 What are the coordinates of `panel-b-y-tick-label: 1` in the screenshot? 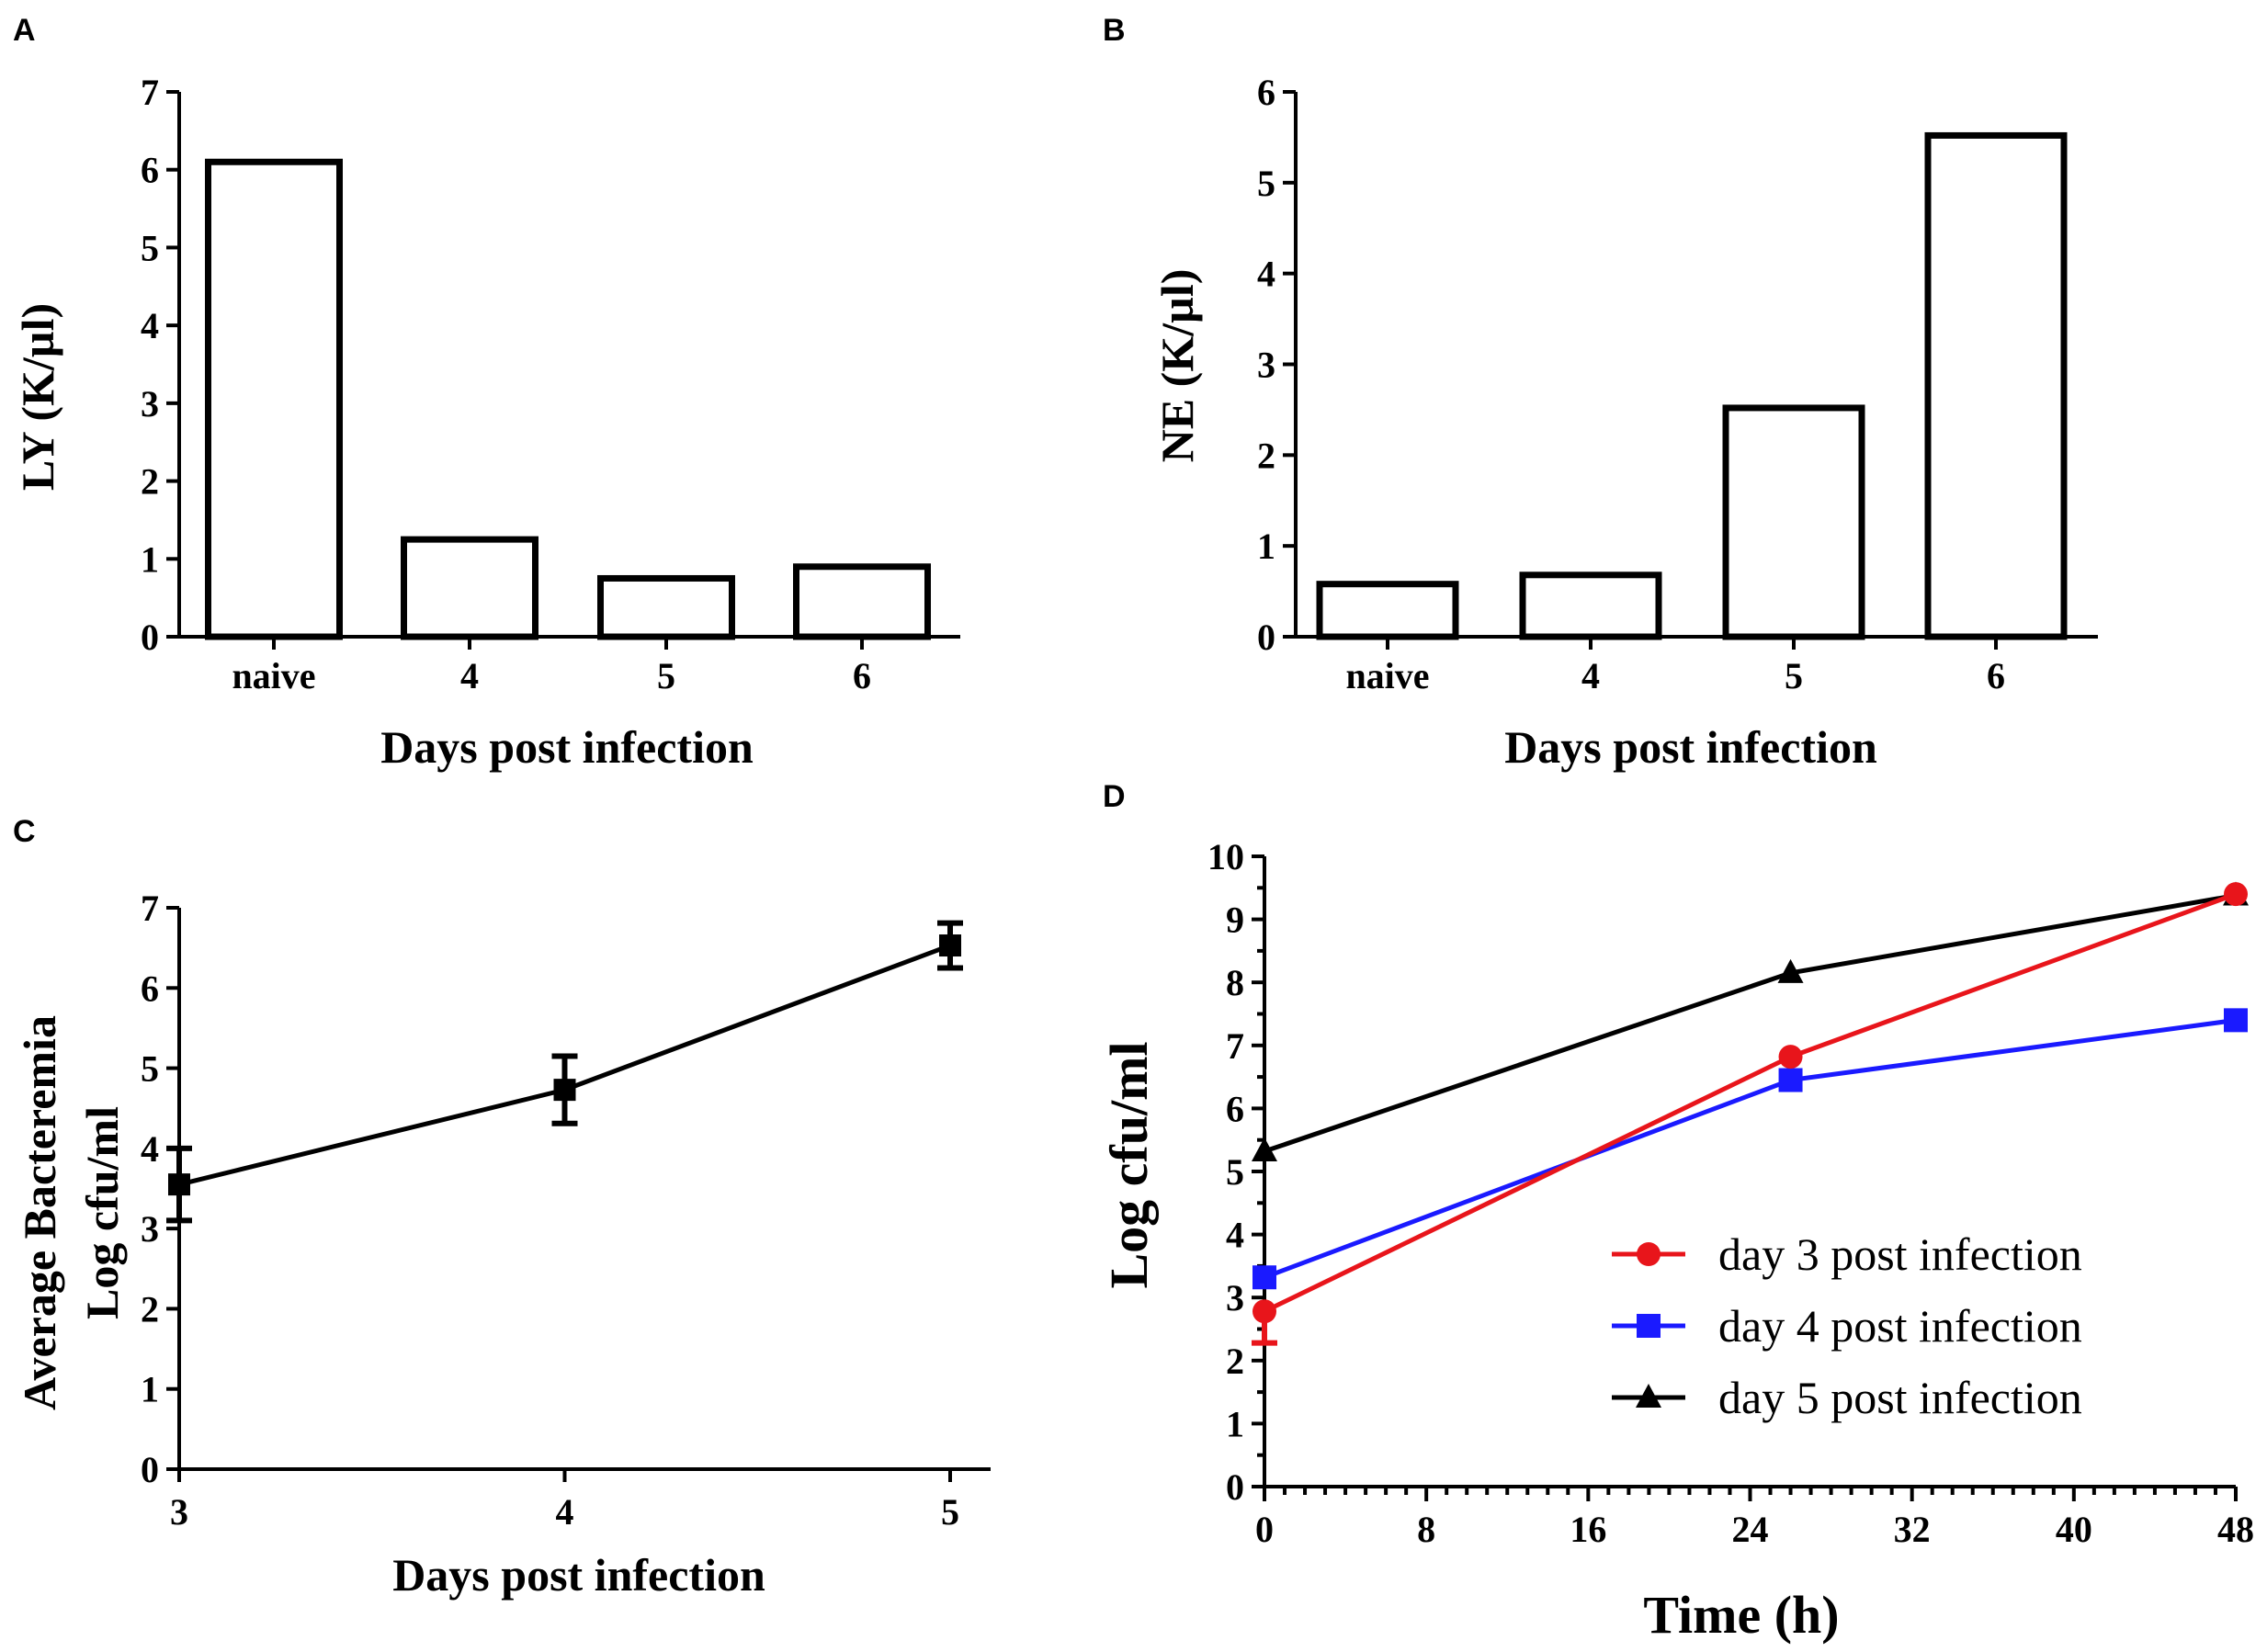 It's located at (1266, 546).